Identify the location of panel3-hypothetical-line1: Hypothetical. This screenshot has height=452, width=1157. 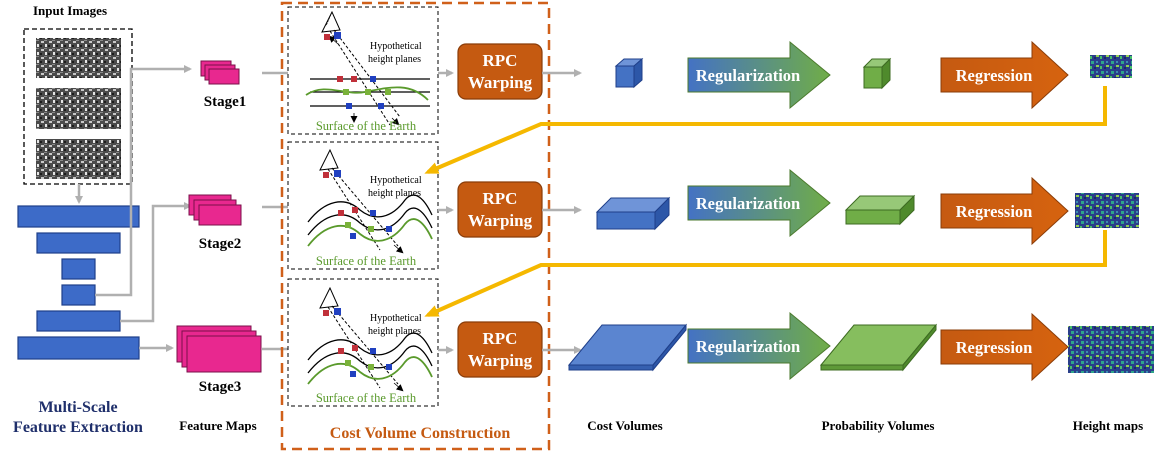
(396, 318).